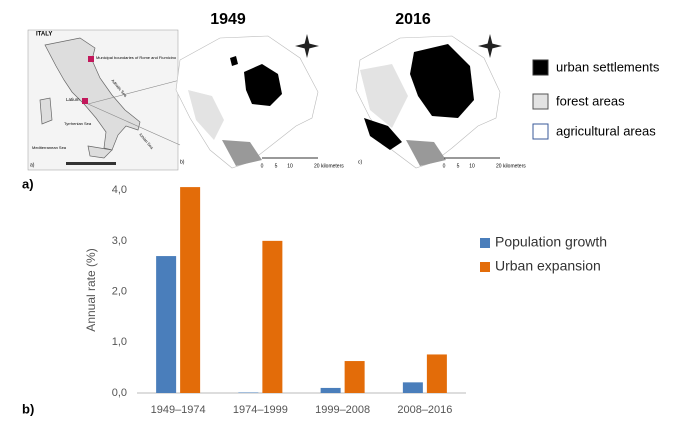  Describe the element at coordinates (119, 393) in the screenshot. I see `y-tick-label: 0,0` at that location.